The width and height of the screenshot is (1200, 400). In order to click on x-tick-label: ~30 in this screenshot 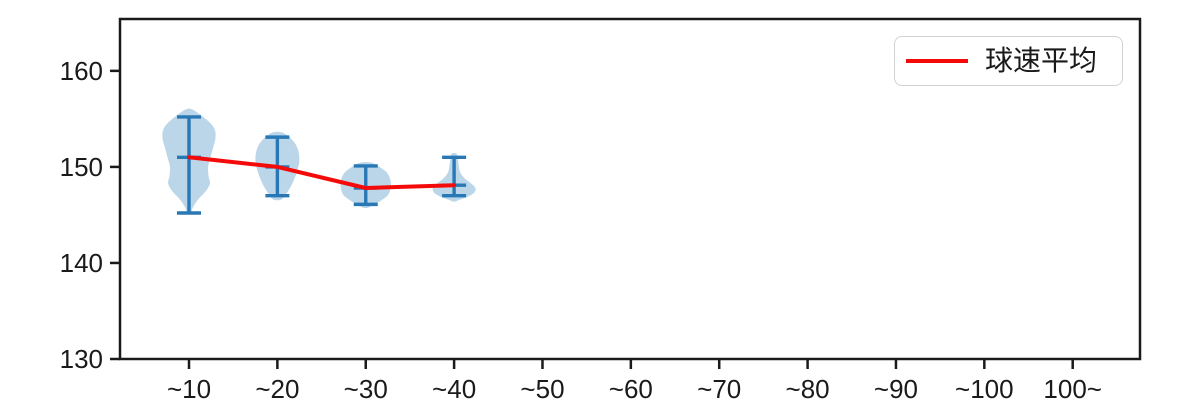, I will do `click(366, 387)`.